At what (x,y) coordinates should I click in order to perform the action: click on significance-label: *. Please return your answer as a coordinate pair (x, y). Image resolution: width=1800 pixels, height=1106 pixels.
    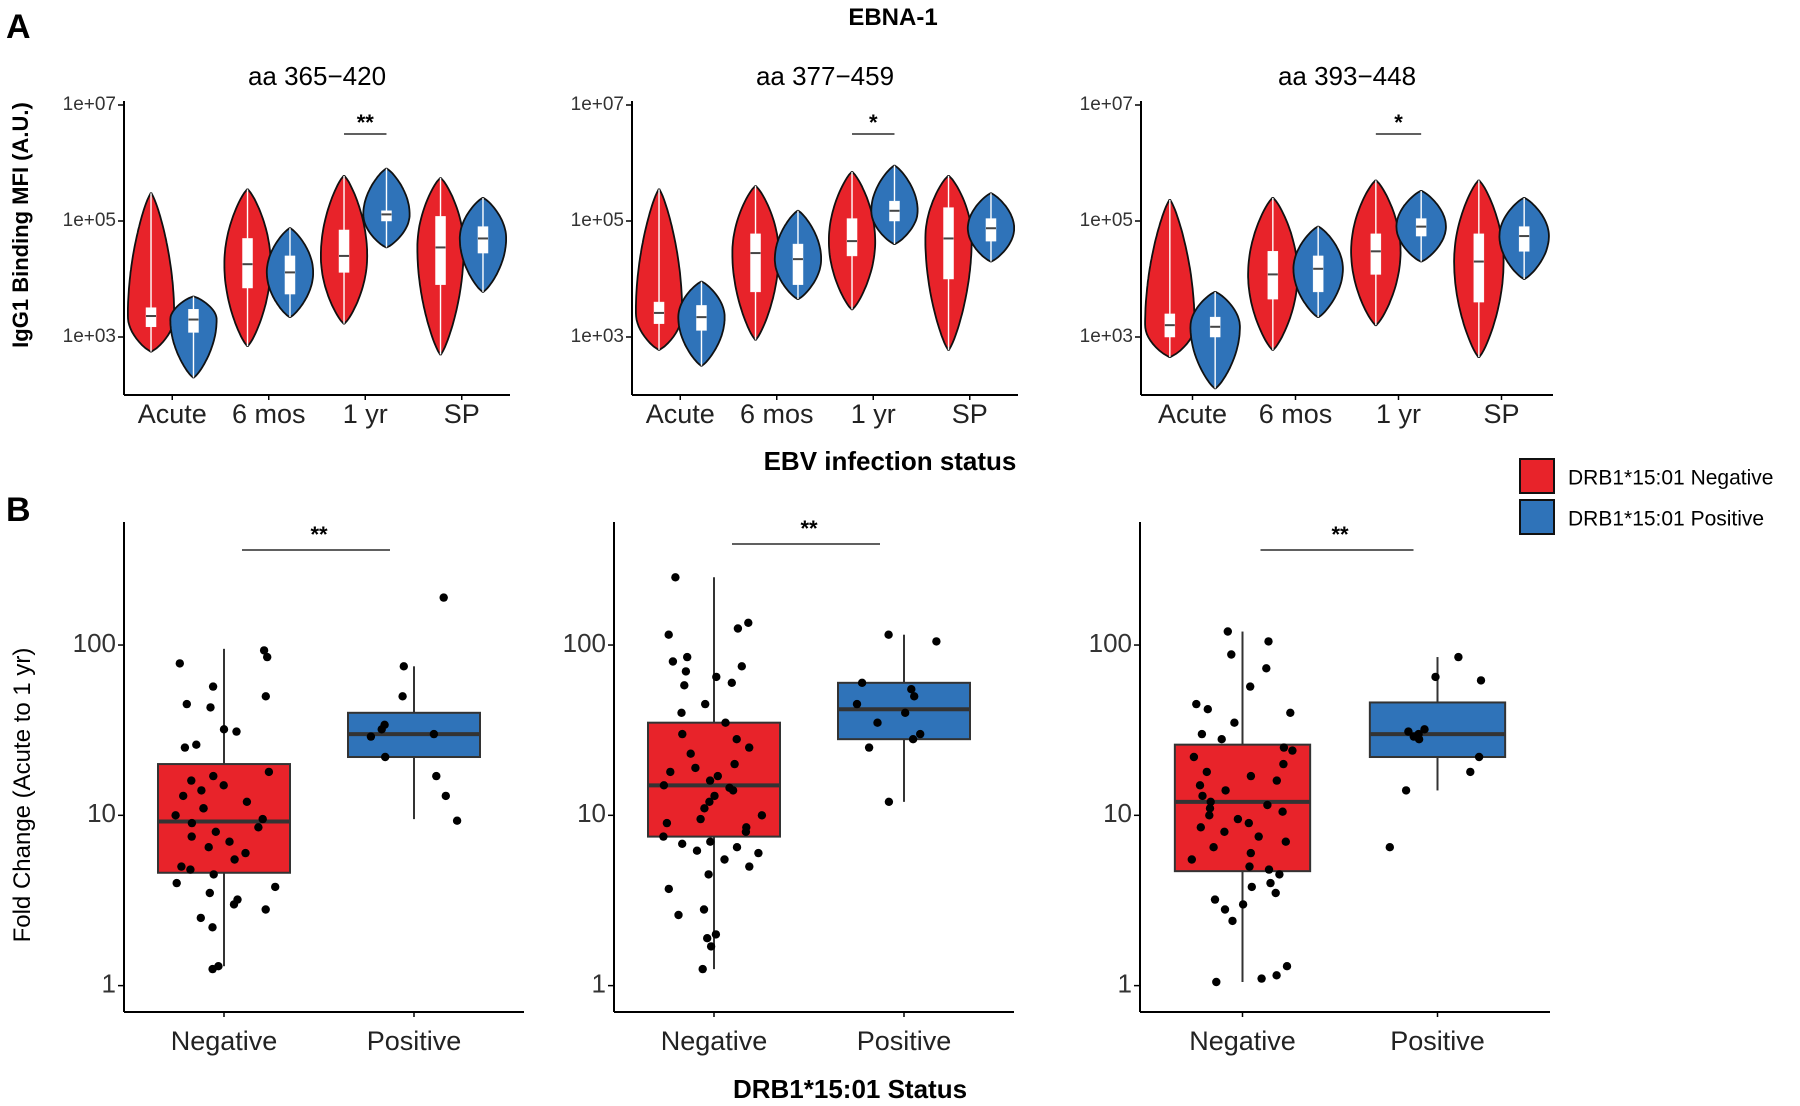
    Looking at the image, I should click on (873, 122).